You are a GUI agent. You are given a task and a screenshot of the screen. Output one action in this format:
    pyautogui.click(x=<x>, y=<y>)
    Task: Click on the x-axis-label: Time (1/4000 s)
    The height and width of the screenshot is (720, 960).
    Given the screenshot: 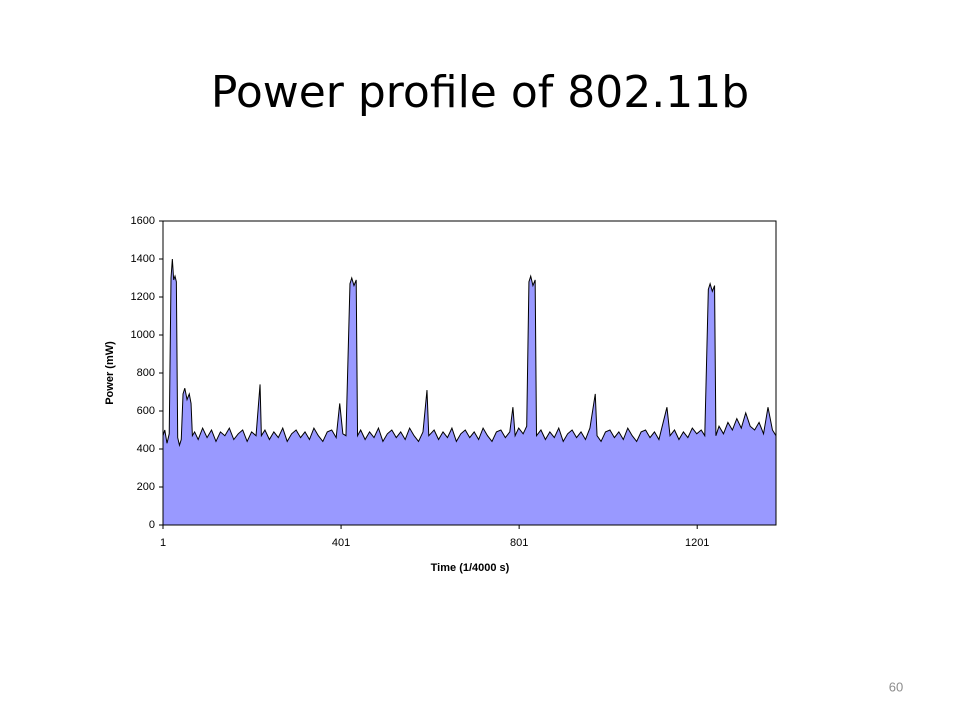 What is the action you would take?
    pyautogui.click(x=470, y=568)
    